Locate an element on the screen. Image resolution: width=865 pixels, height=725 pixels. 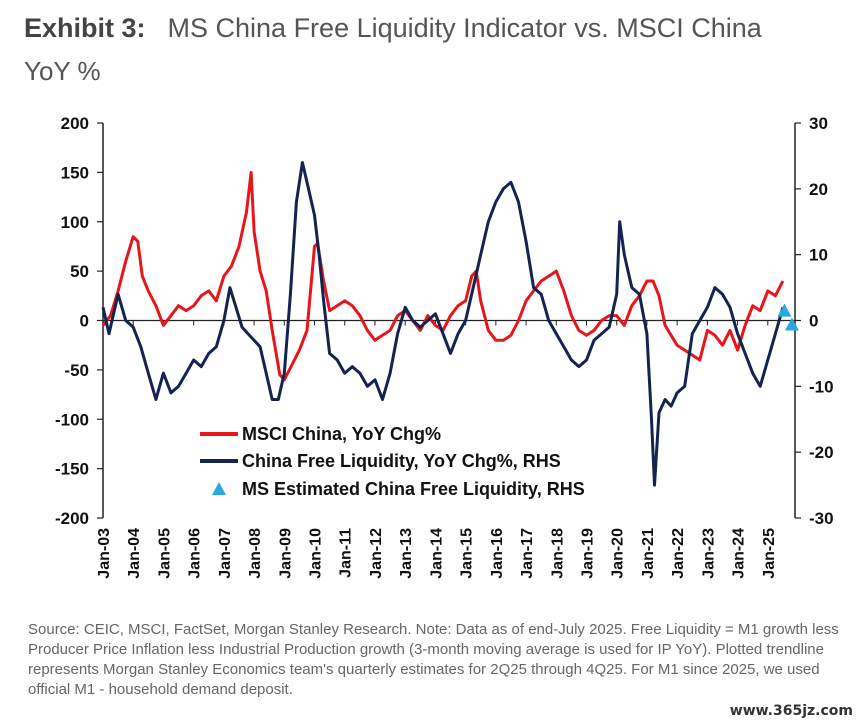
watermark: www.365jz.com is located at coordinates (791, 711).